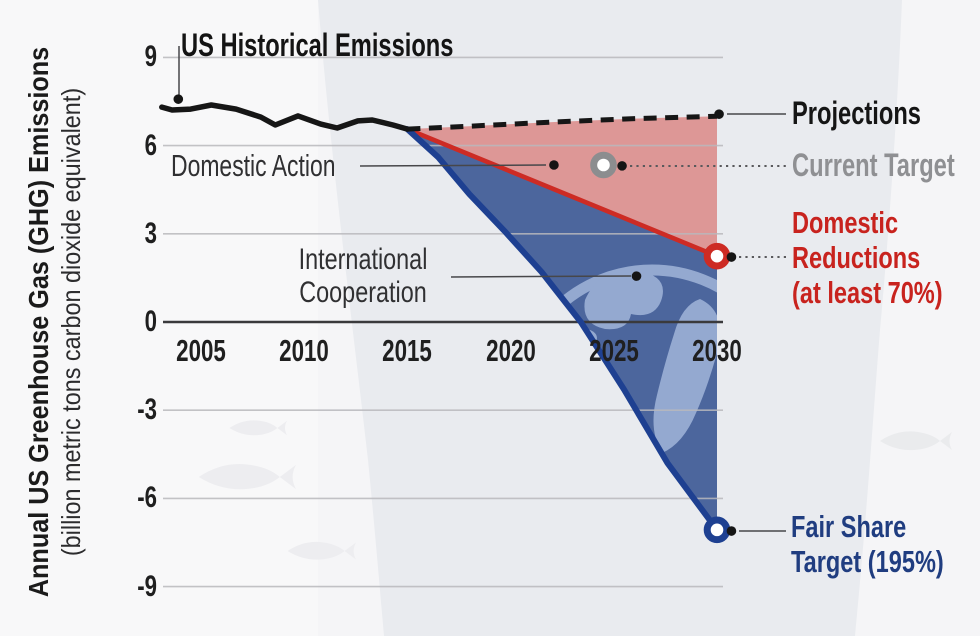 This screenshot has height=636, width=980. What do you see at coordinates (178, 99) in the screenshot?
I see `historical-start-dot` at bounding box center [178, 99].